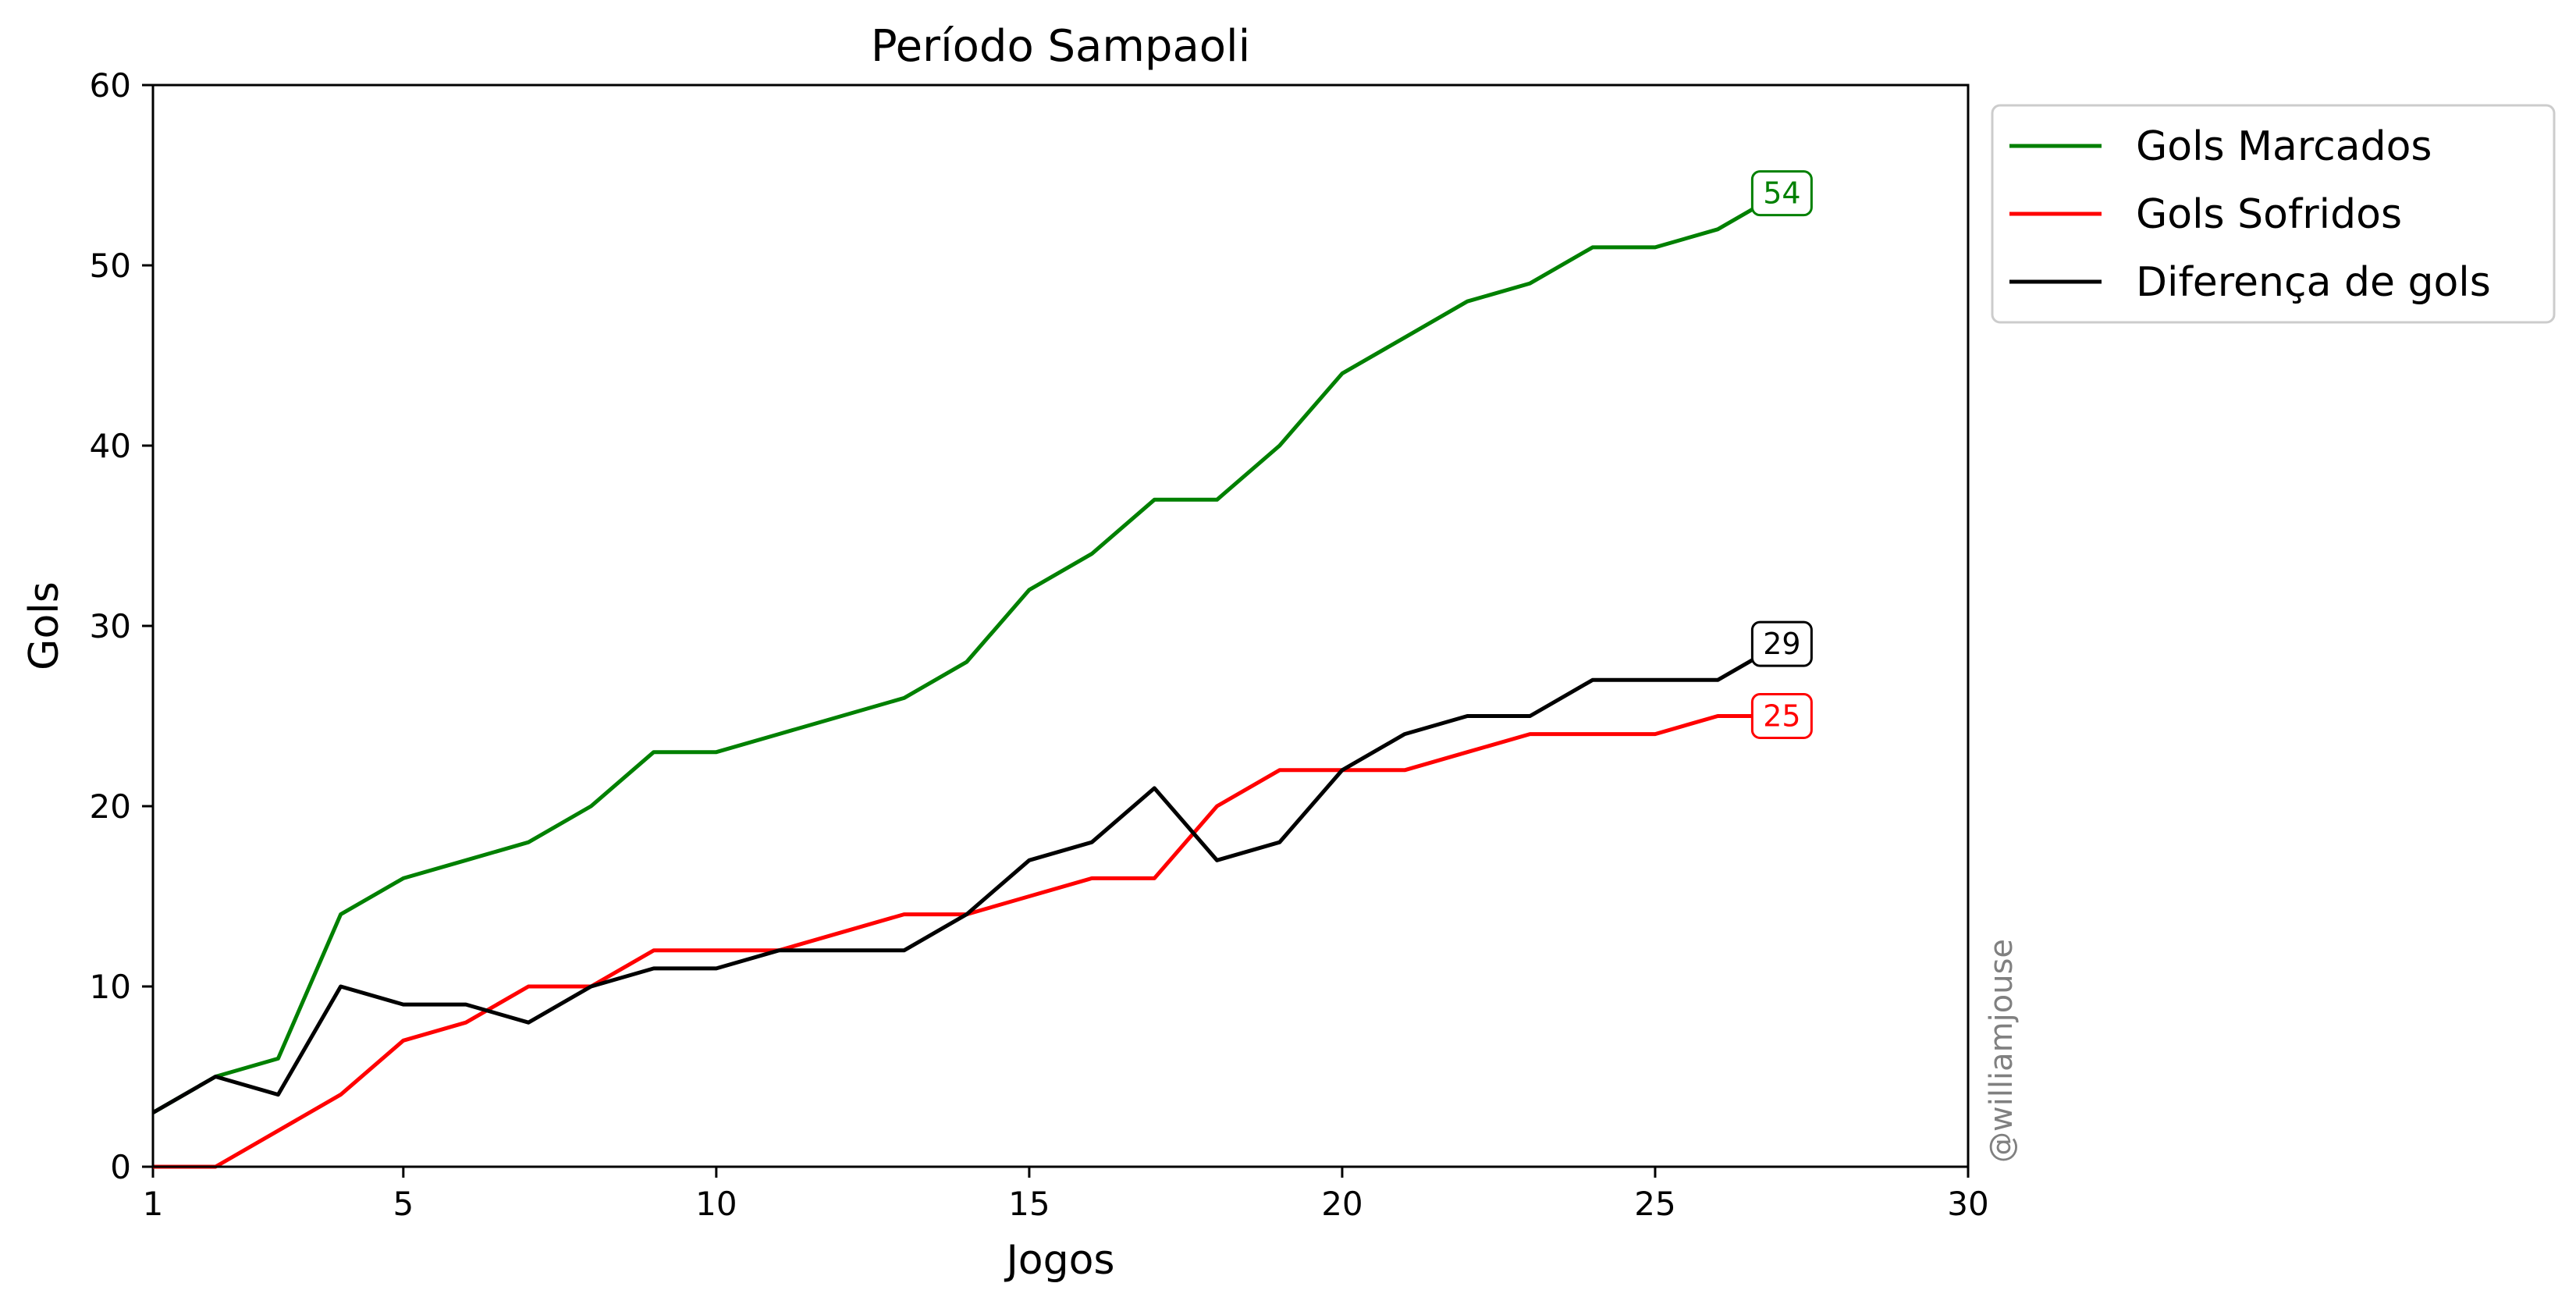 The width and height of the screenshot is (2576, 1308). I want to click on end-label-text: 29, so click(1782, 644).